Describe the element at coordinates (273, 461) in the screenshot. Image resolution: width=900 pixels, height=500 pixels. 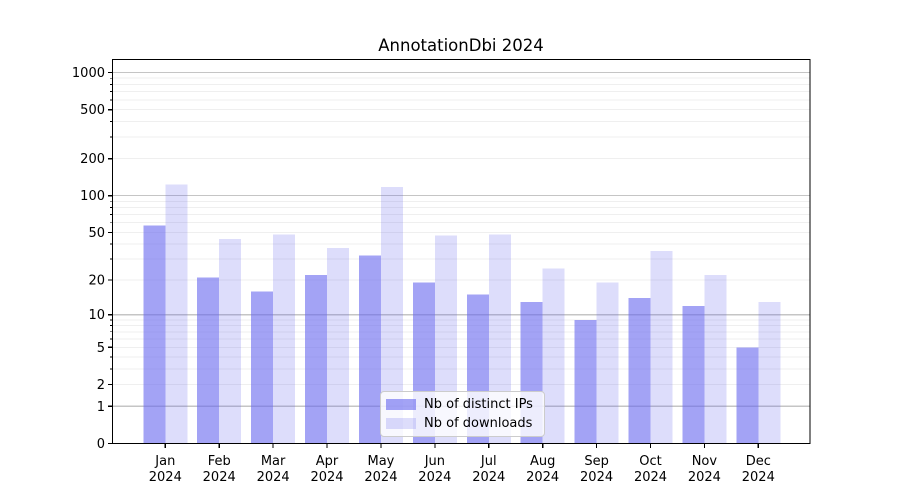
I see `x-tick-label-month: Mar` at that location.